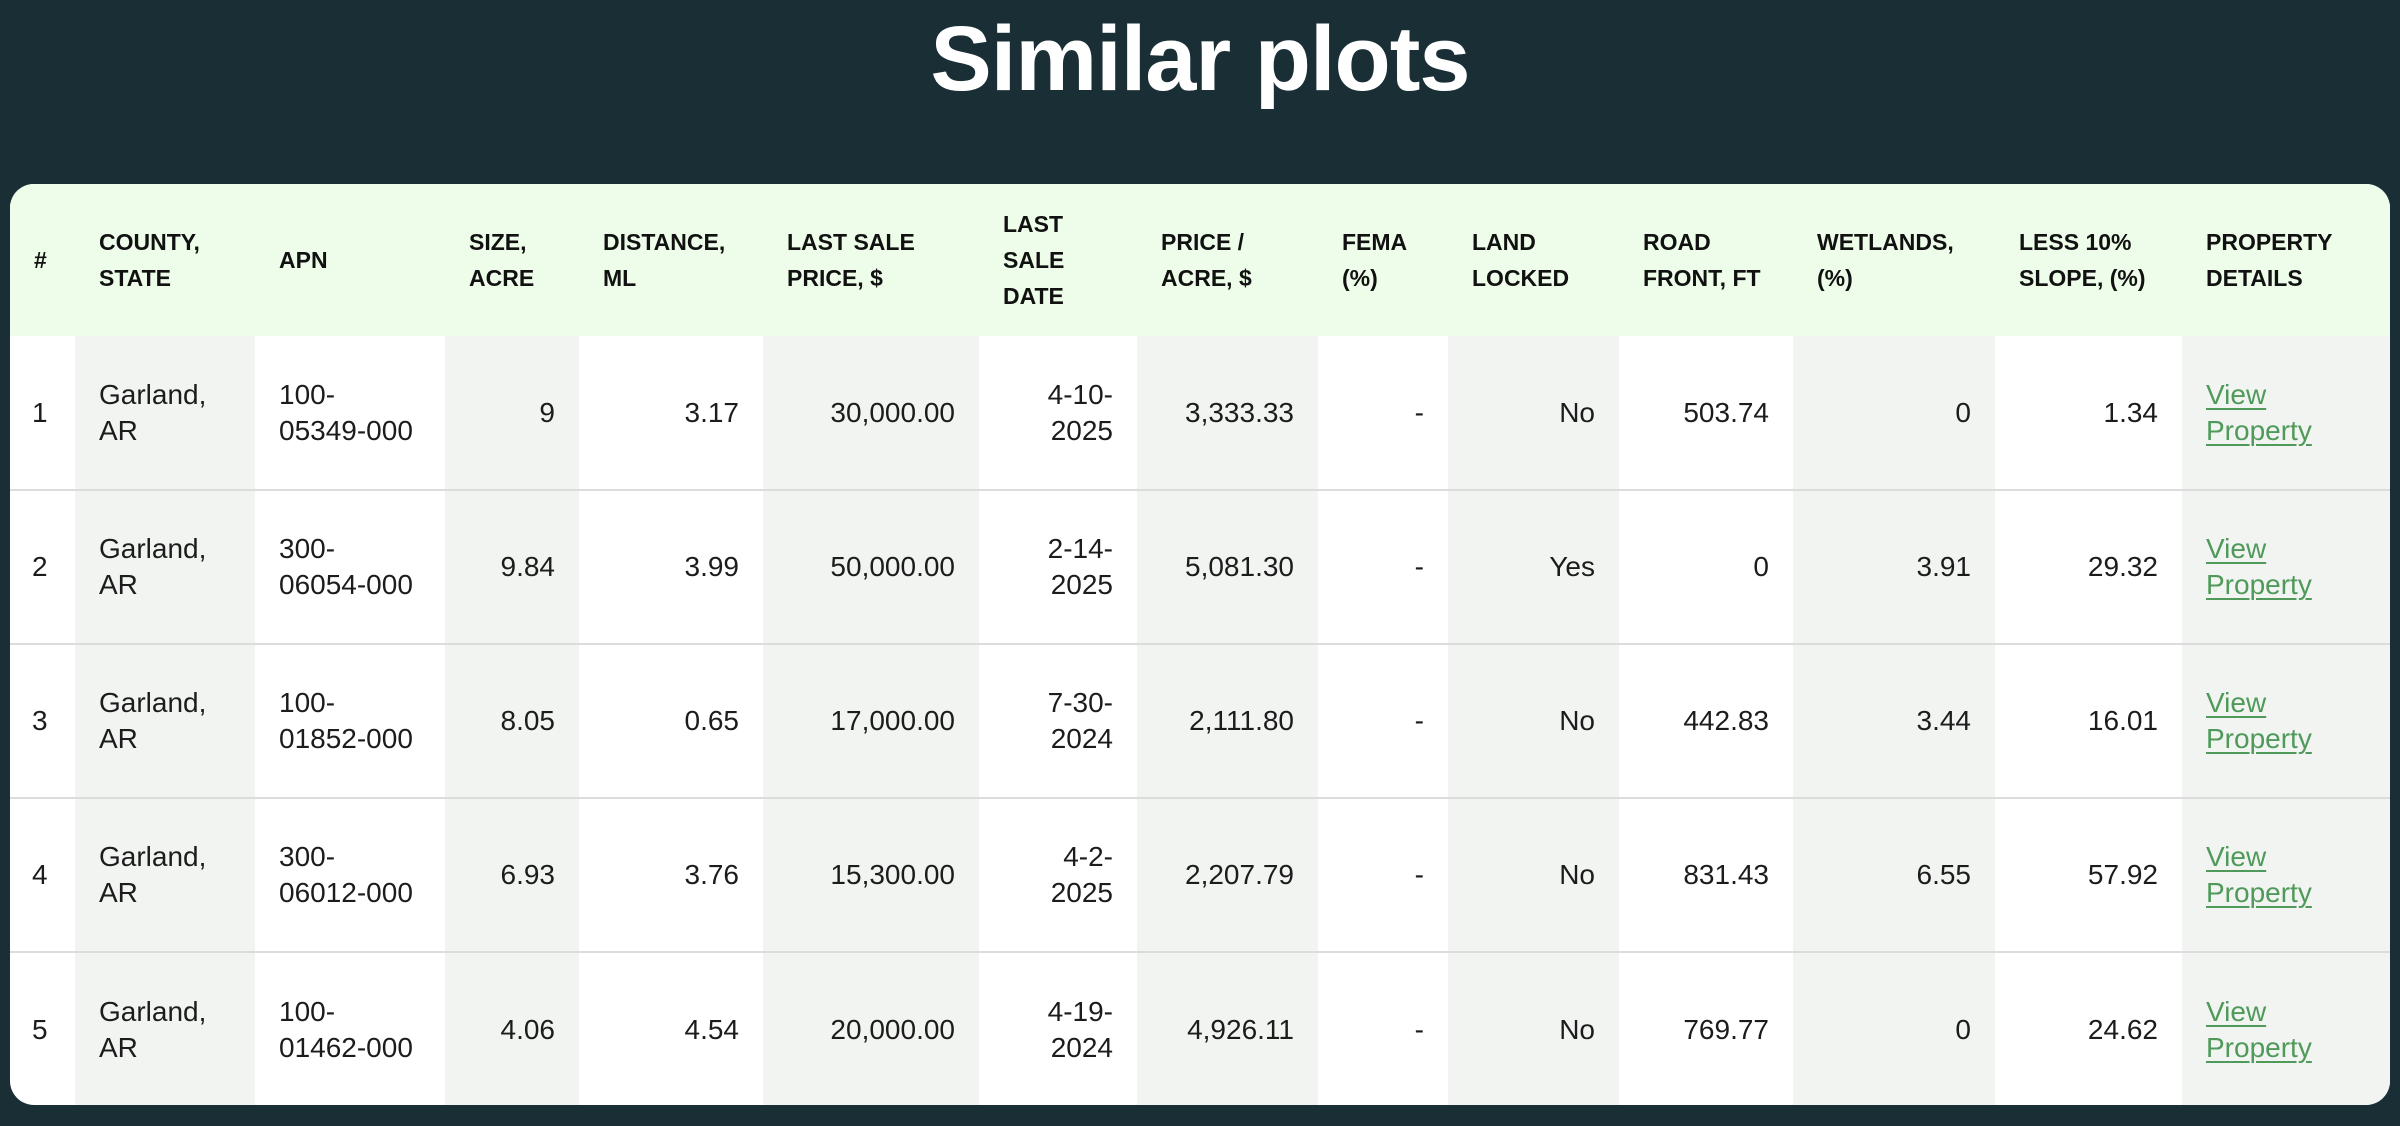 The image size is (2400, 1126). I want to click on row-number: 2, so click(42, 566).